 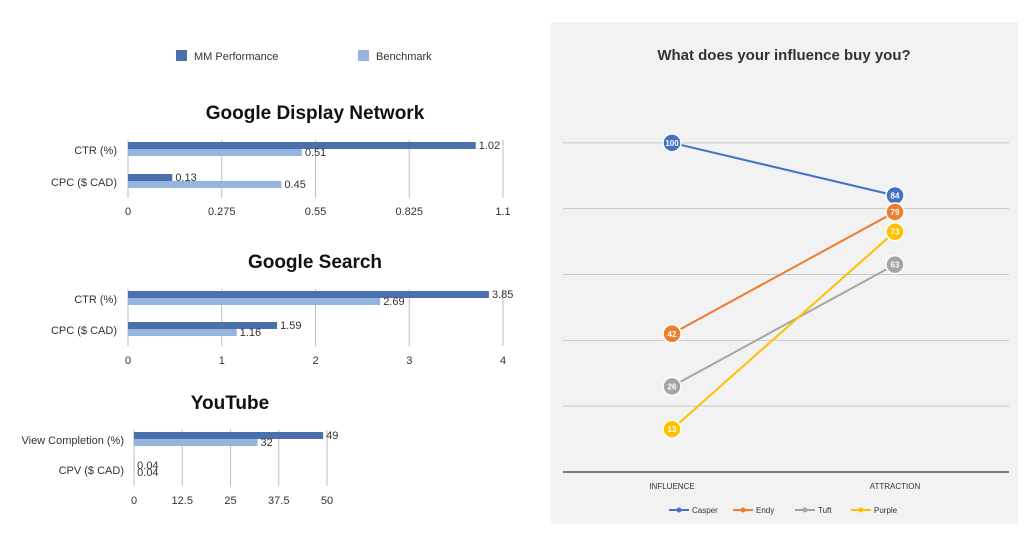 What do you see at coordinates (671, 486) in the screenshot?
I see `category-label: INFLUENCE` at bounding box center [671, 486].